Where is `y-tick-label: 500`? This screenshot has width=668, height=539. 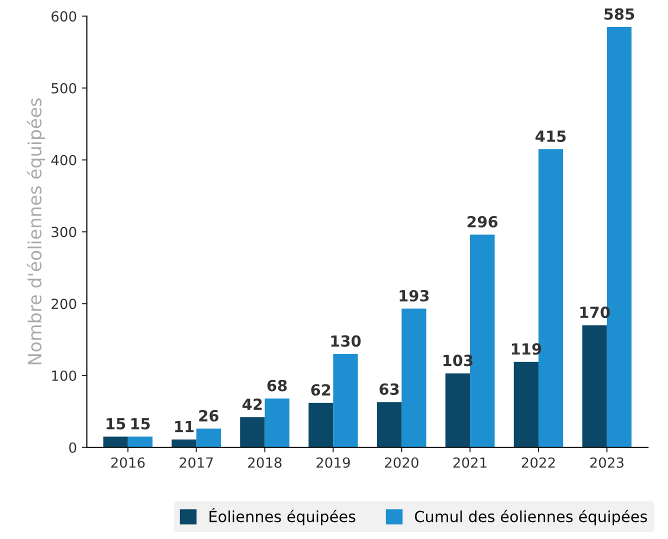
y-tick-label: 500 is located at coordinates (64, 88).